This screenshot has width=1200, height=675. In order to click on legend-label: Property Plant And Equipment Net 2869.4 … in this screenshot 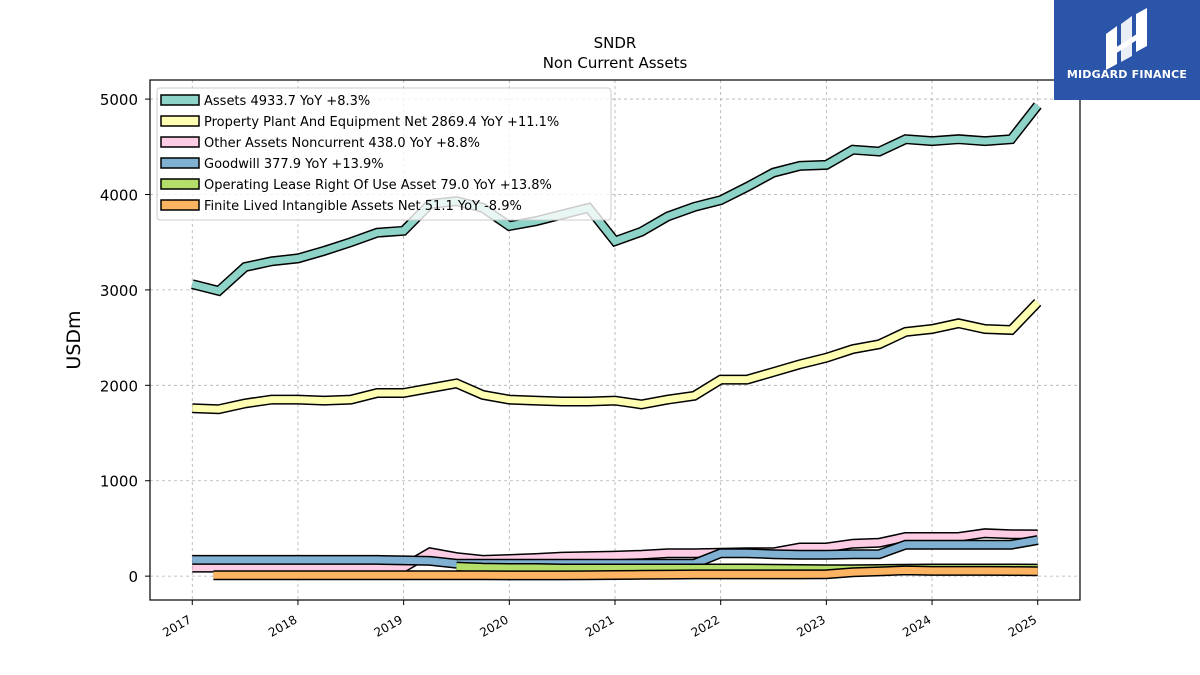, I will do `click(381, 122)`.